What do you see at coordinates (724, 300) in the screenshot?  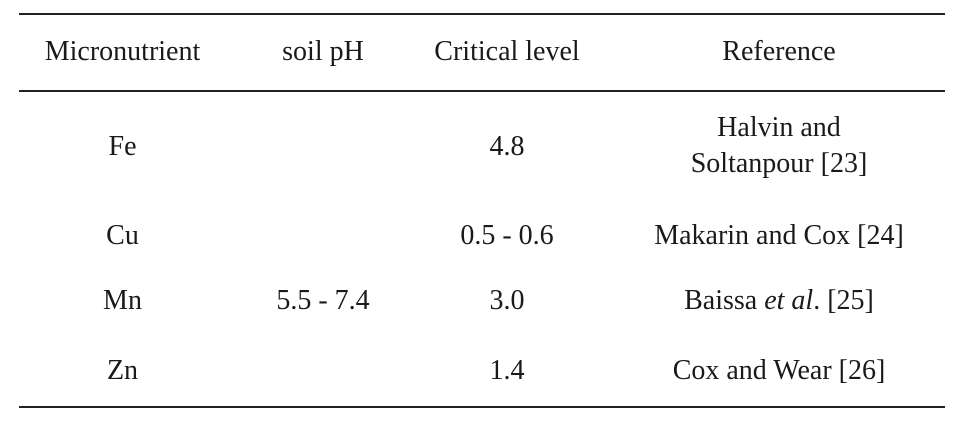 I see `row-mn-reference-prefix: Baissa` at bounding box center [724, 300].